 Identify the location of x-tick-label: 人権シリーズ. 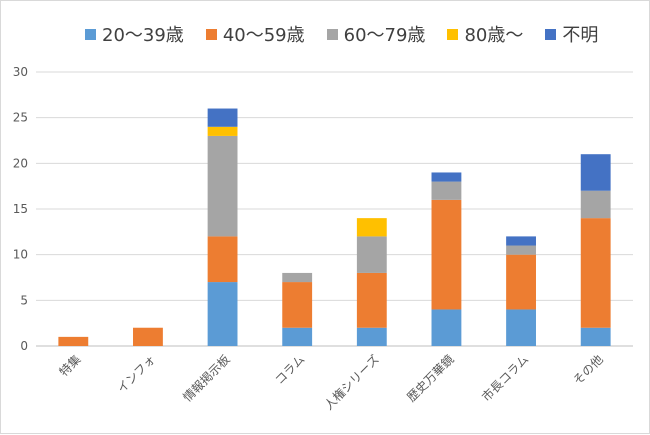
(351, 382).